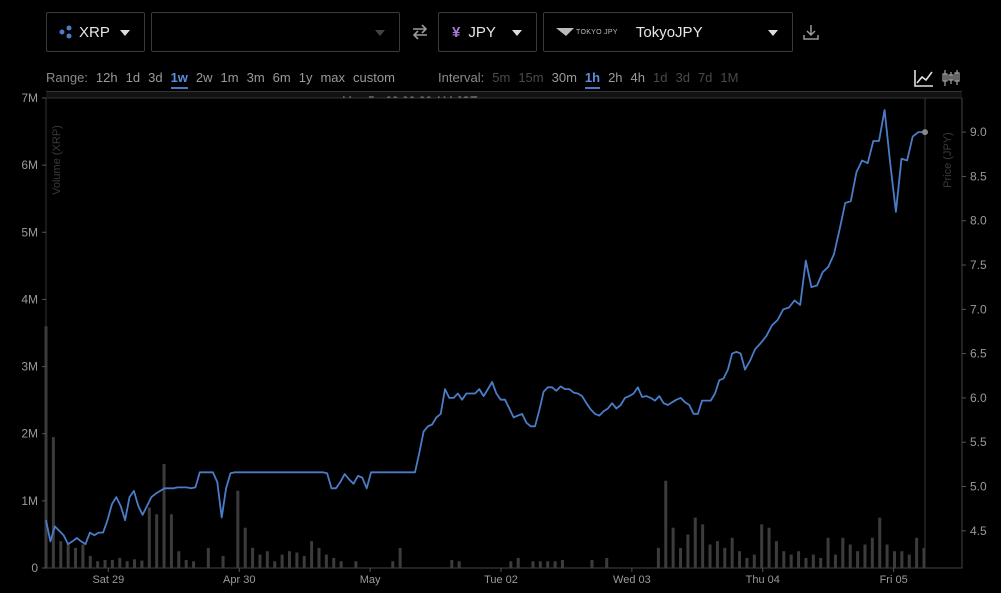  I want to click on secondary-select, so click(275, 32).